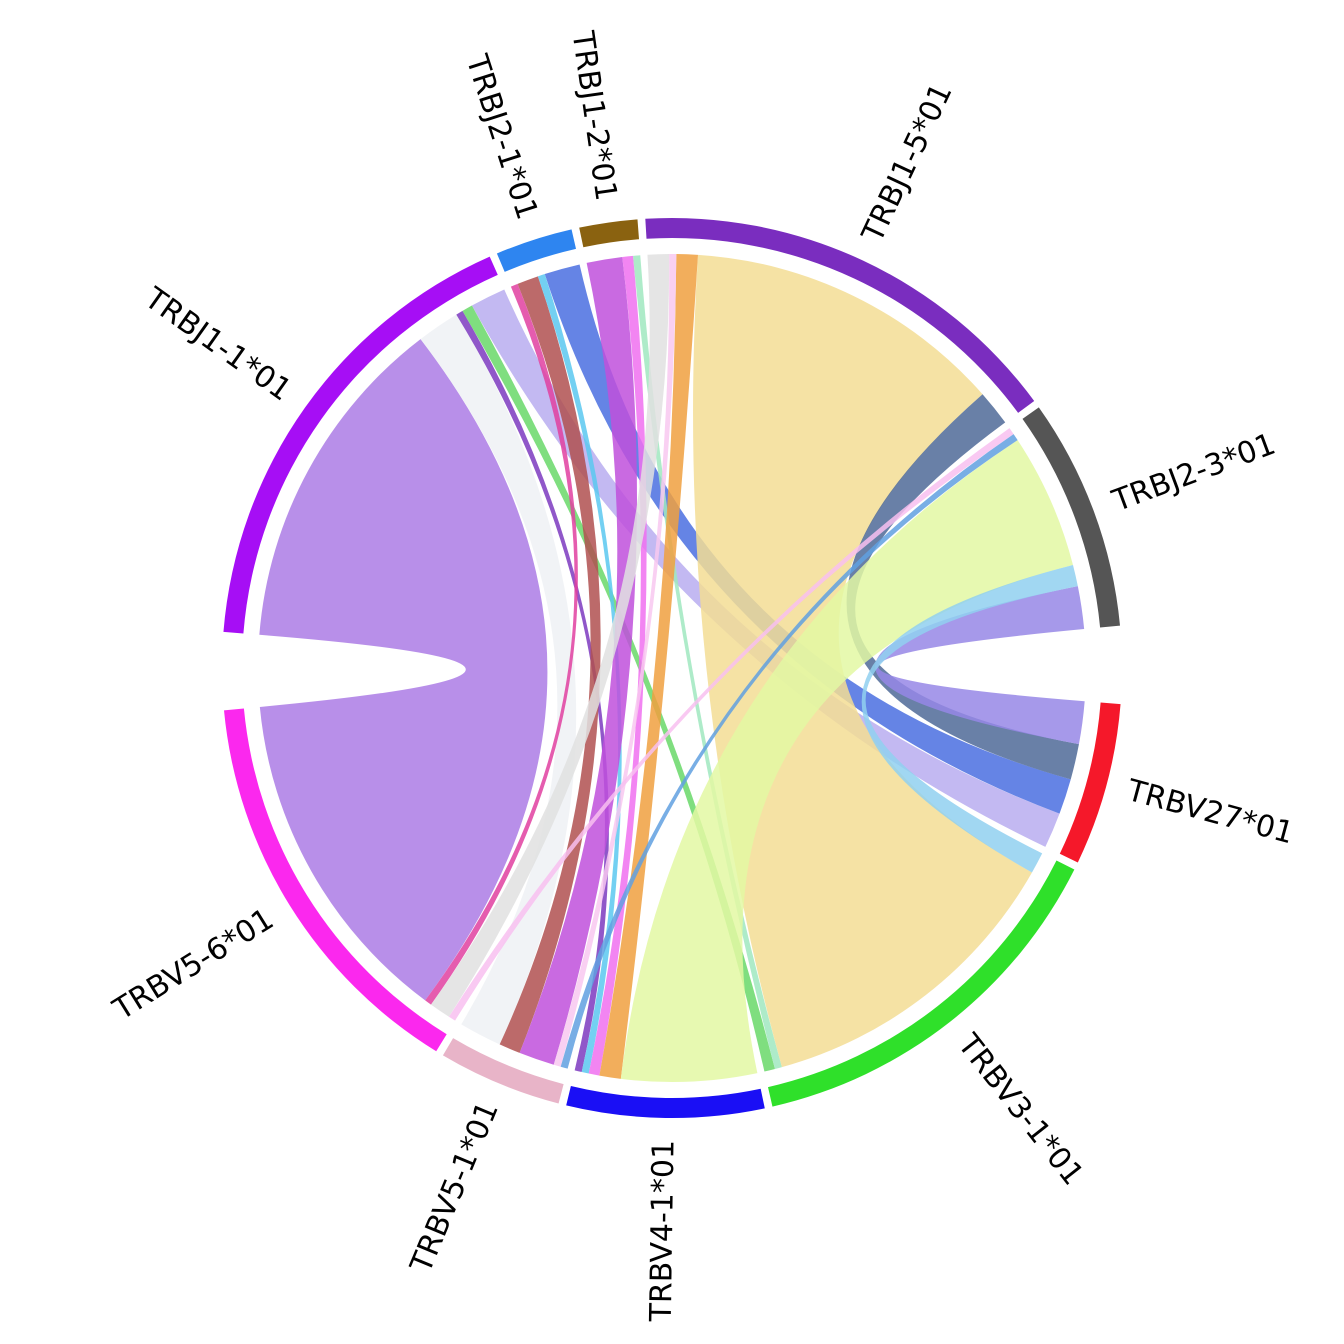 The image size is (1344, 1344). I want to click on node-label: TRBV27*01, so click(1209, 812).